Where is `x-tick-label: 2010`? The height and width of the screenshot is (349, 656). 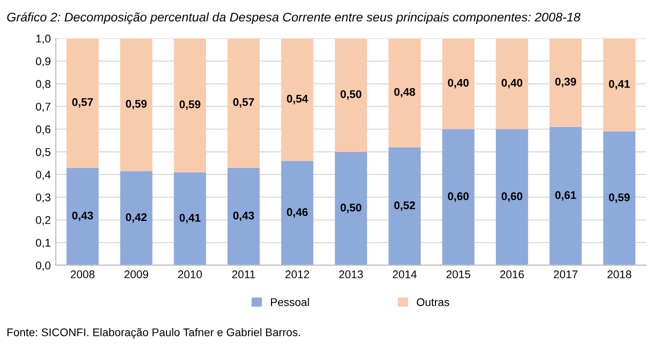 x-tick-label: 2010 is located at coordinates (190, 274).